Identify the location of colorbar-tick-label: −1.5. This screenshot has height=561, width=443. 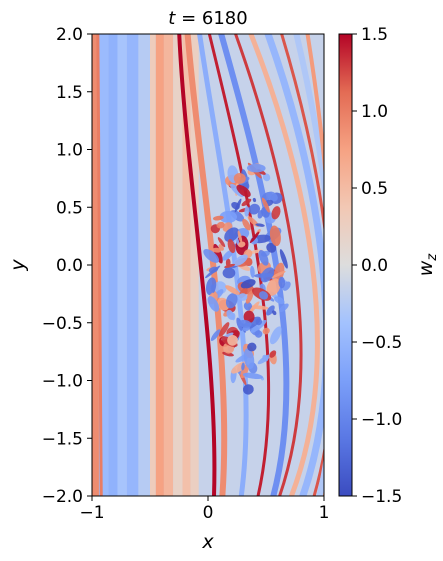
(381, 497).